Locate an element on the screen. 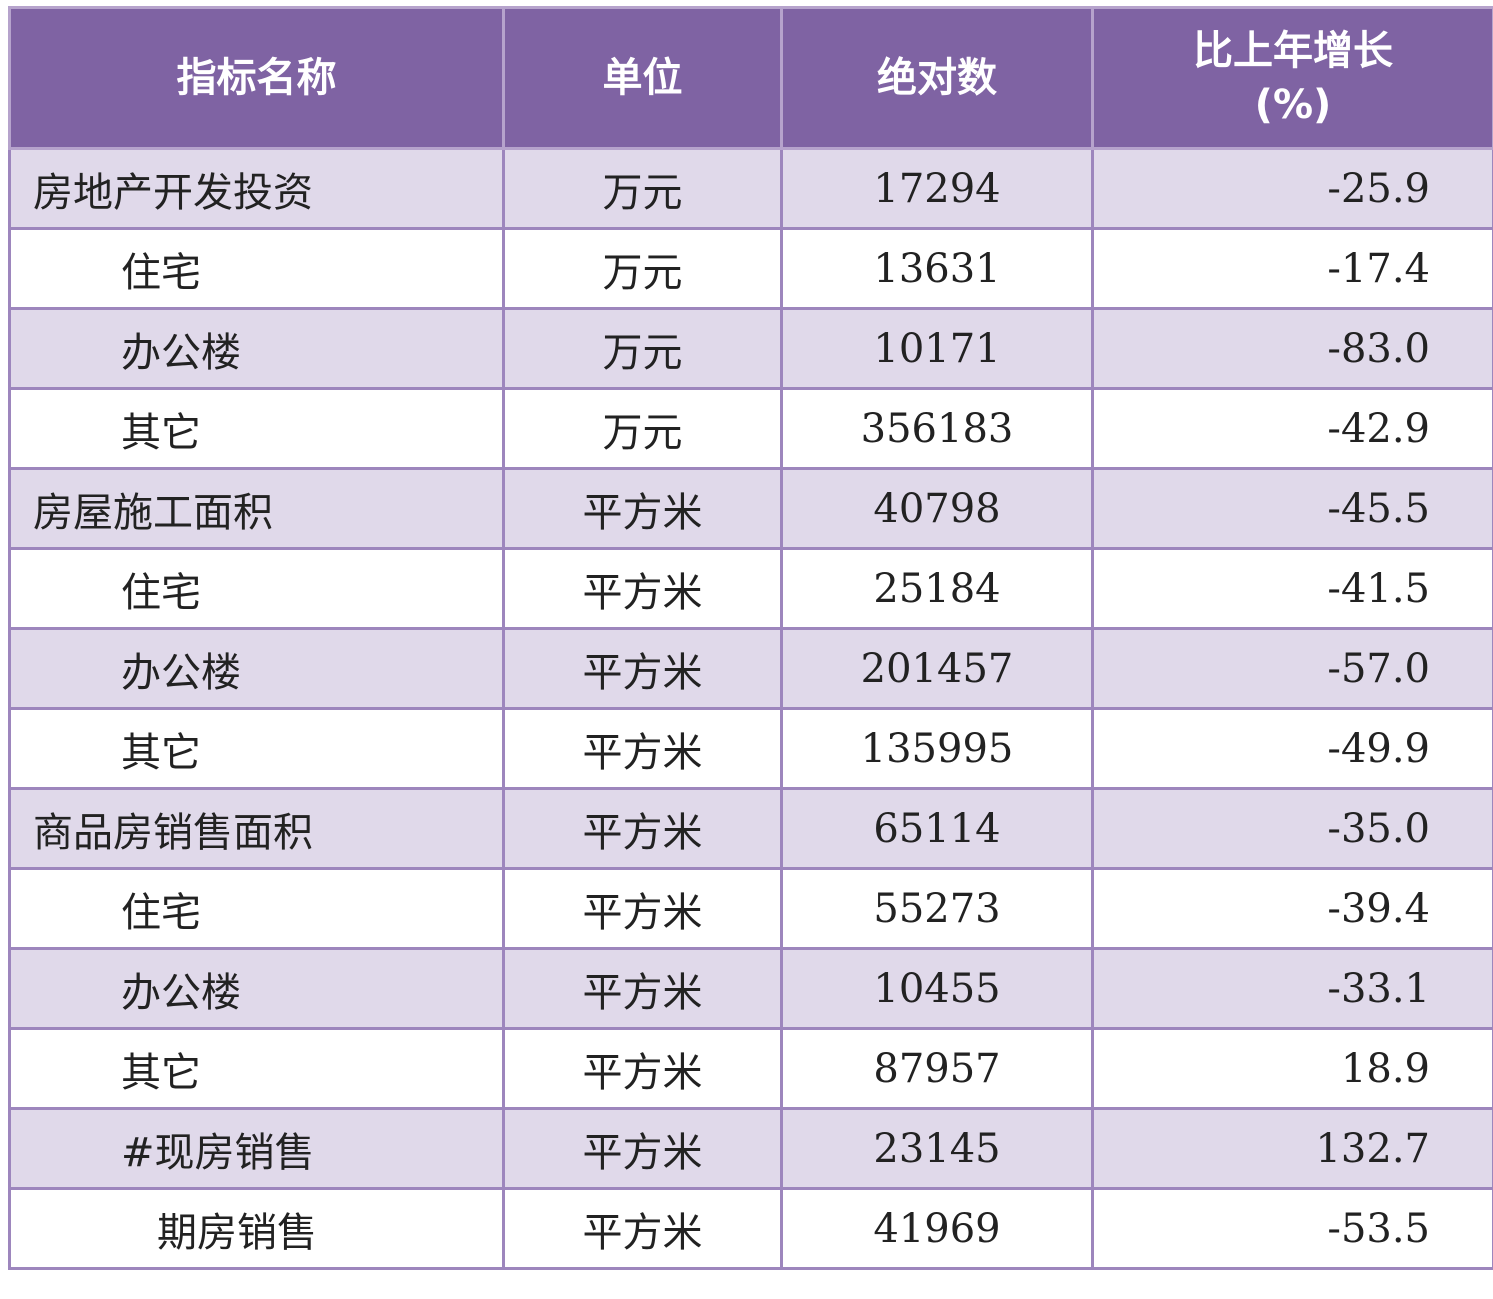  cell-growth: -45.5 is located at coordinates (1292, 508).